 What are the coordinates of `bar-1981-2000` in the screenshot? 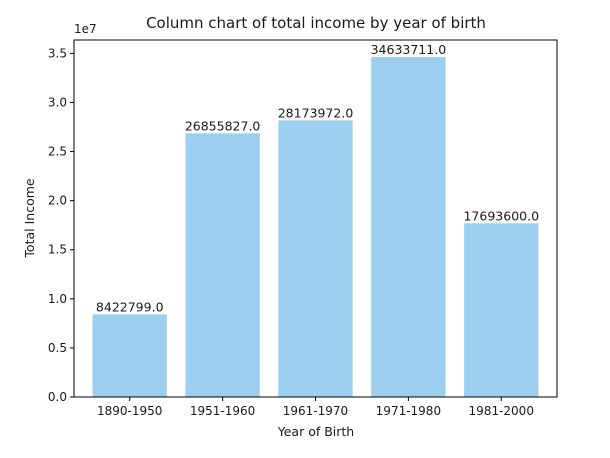 It's located at (501, 310).